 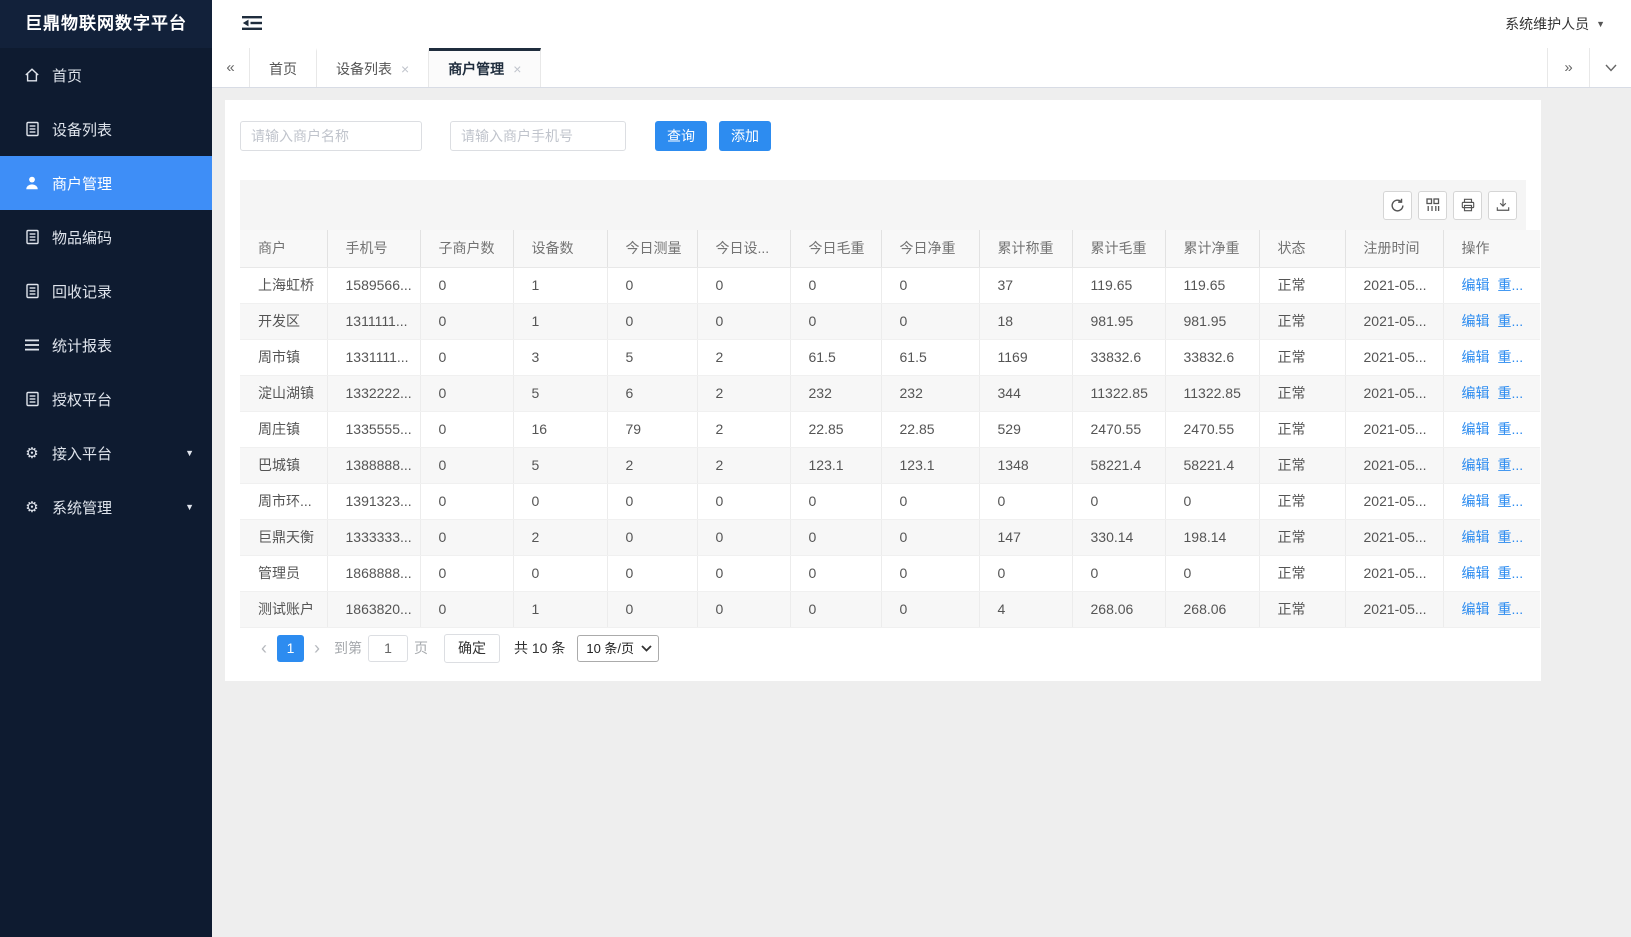 What do you see at coordinates (1568, 67) in the screenshot?
I see `tabs-scroll-right-button: »` at bounding box center [1568, 67].